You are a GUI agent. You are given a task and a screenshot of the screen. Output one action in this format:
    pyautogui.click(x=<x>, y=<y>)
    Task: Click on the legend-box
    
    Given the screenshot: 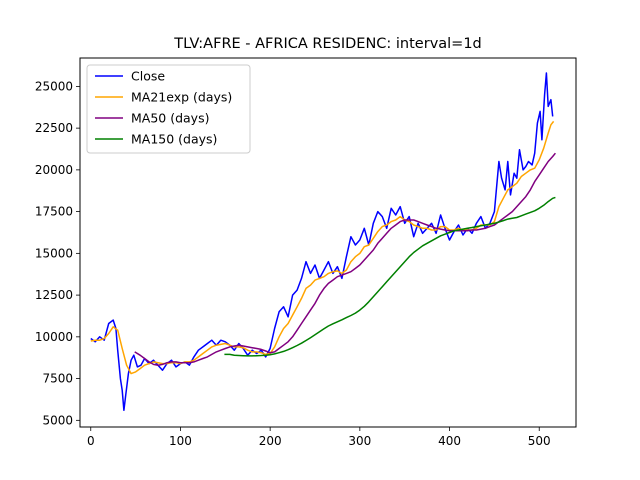 What is the action you would take?
    pyautogui.click(x=168, y=109)
    